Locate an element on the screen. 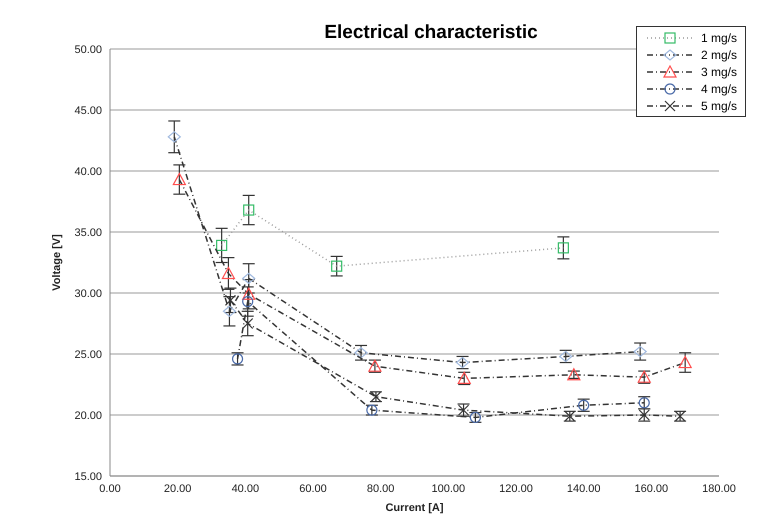 The image size is (758, 525). x-tick-label: 100.00 is located at coordinates (449, 488).